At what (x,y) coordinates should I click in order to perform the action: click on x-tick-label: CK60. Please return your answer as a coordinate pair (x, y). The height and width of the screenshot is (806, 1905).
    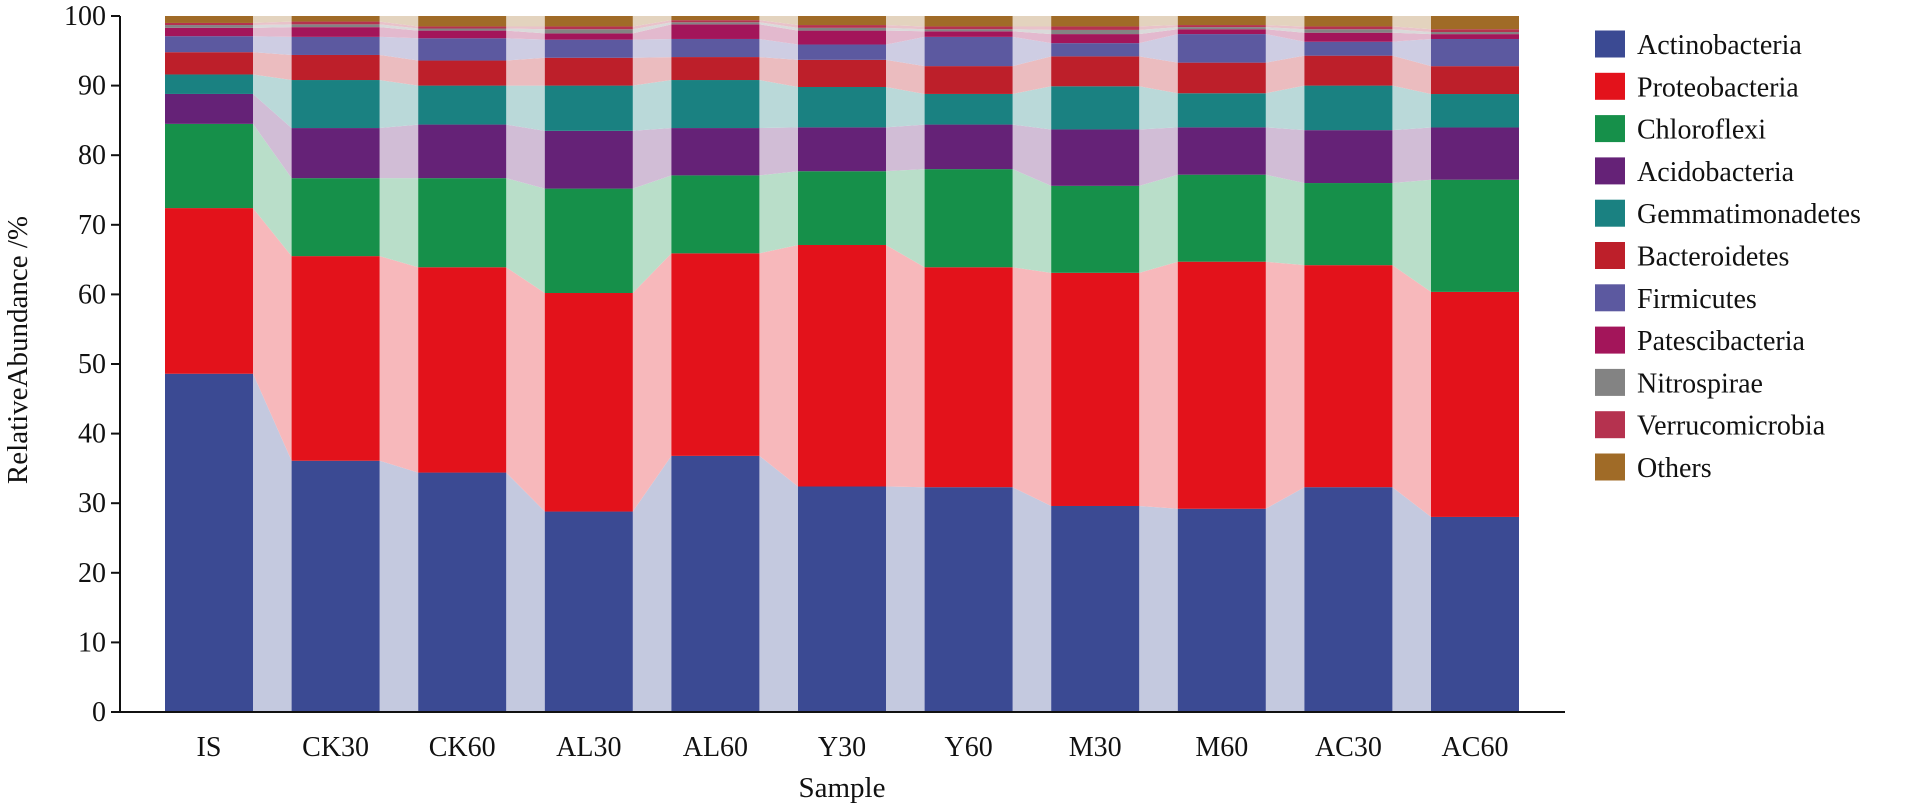
    Looking at the image, I should click on (462, 747).